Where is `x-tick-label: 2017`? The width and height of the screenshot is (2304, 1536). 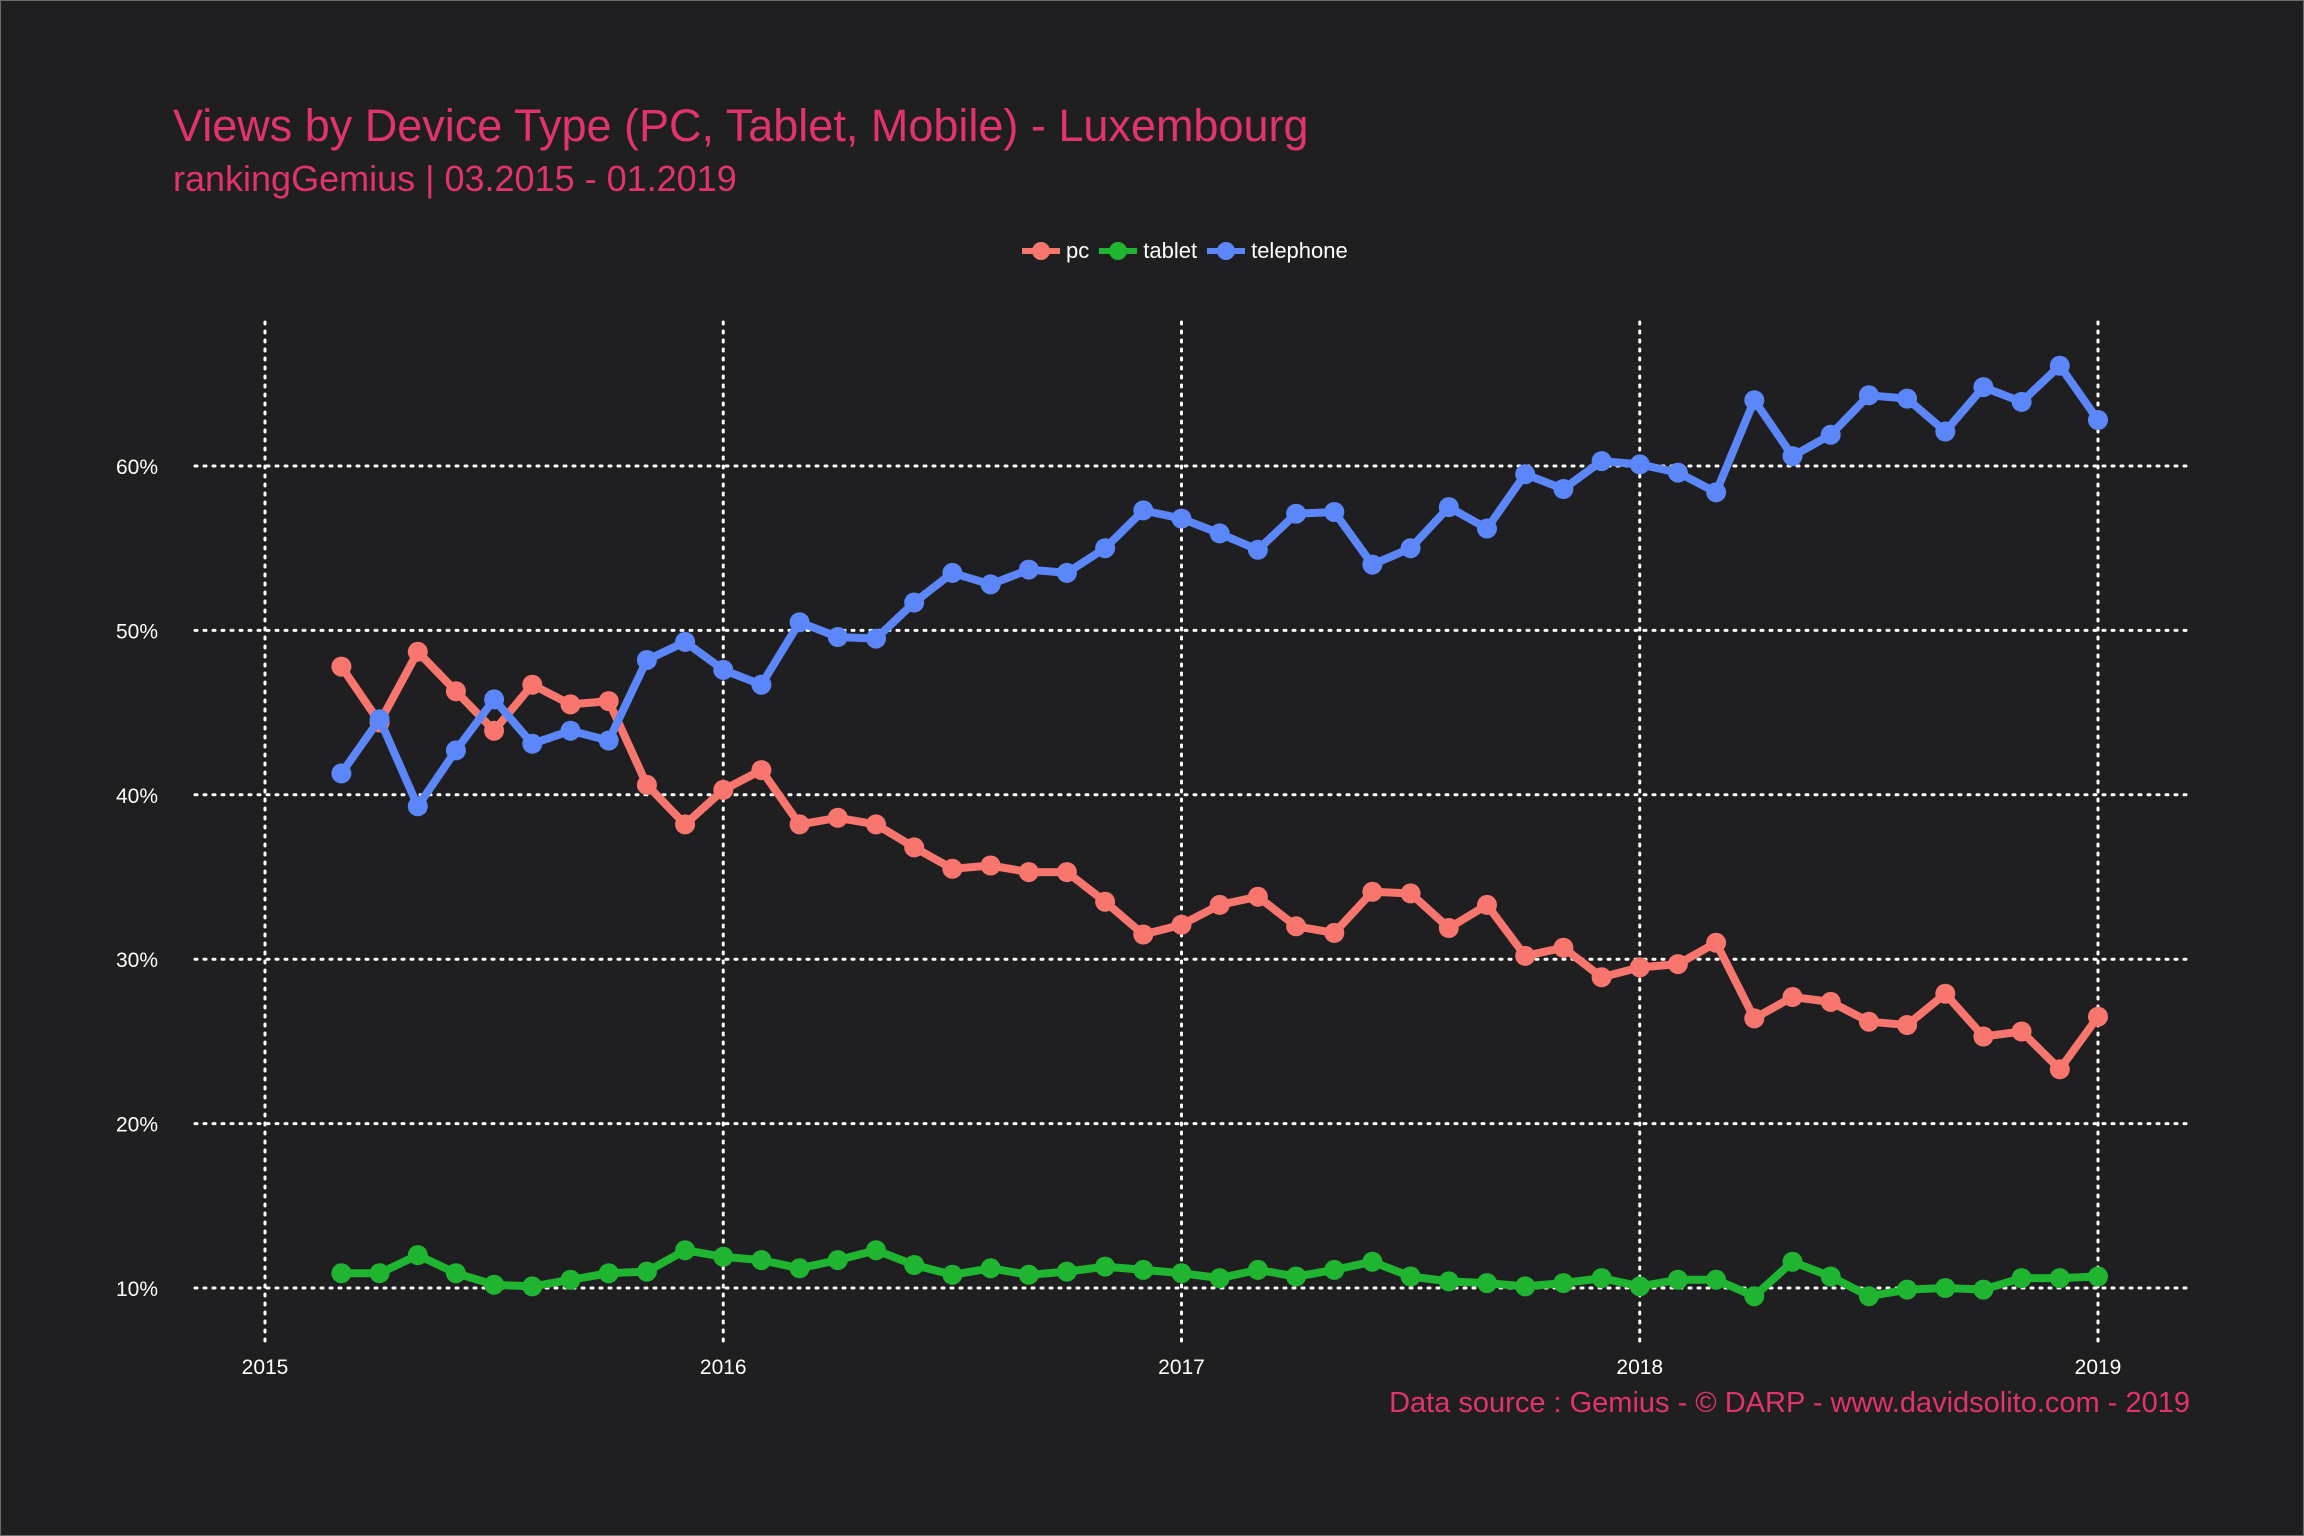 x-tick-label: 2017 is located at coordinates (1181, 1367).